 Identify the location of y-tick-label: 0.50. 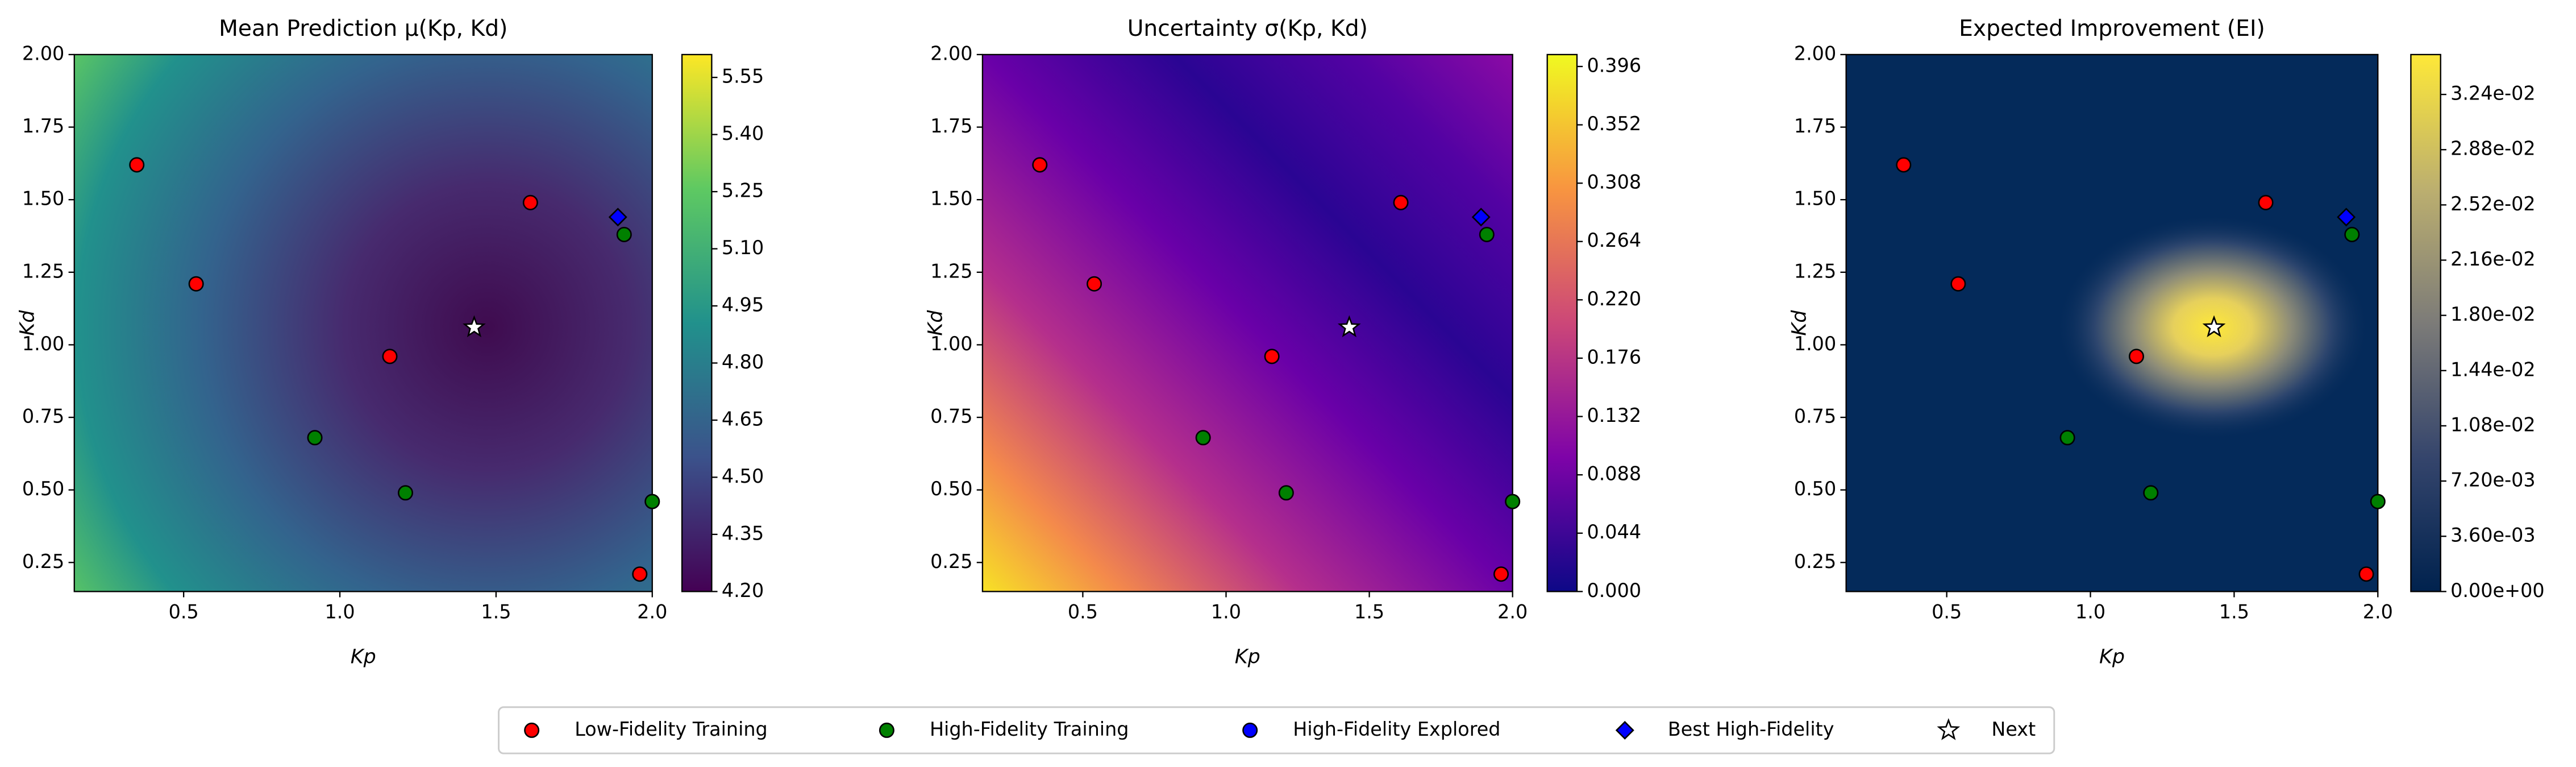
(1815, 489).